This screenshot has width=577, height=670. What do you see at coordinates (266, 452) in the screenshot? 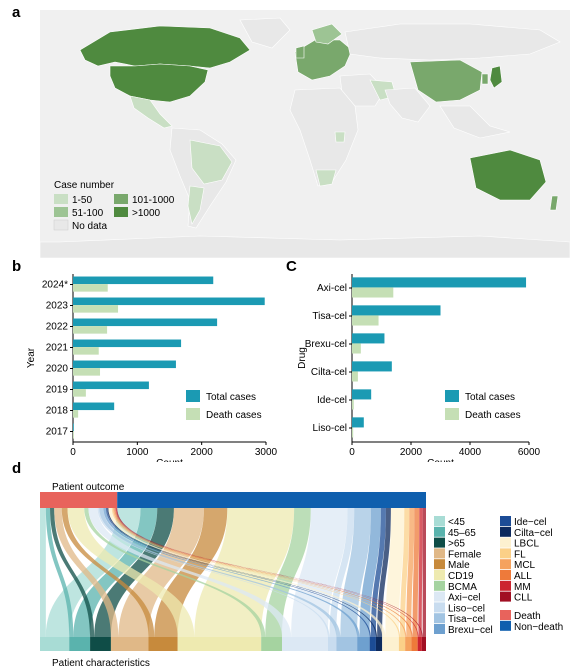
I see `year-chart-x-tick-label-3: 3000` at bounding box center [266, 452].